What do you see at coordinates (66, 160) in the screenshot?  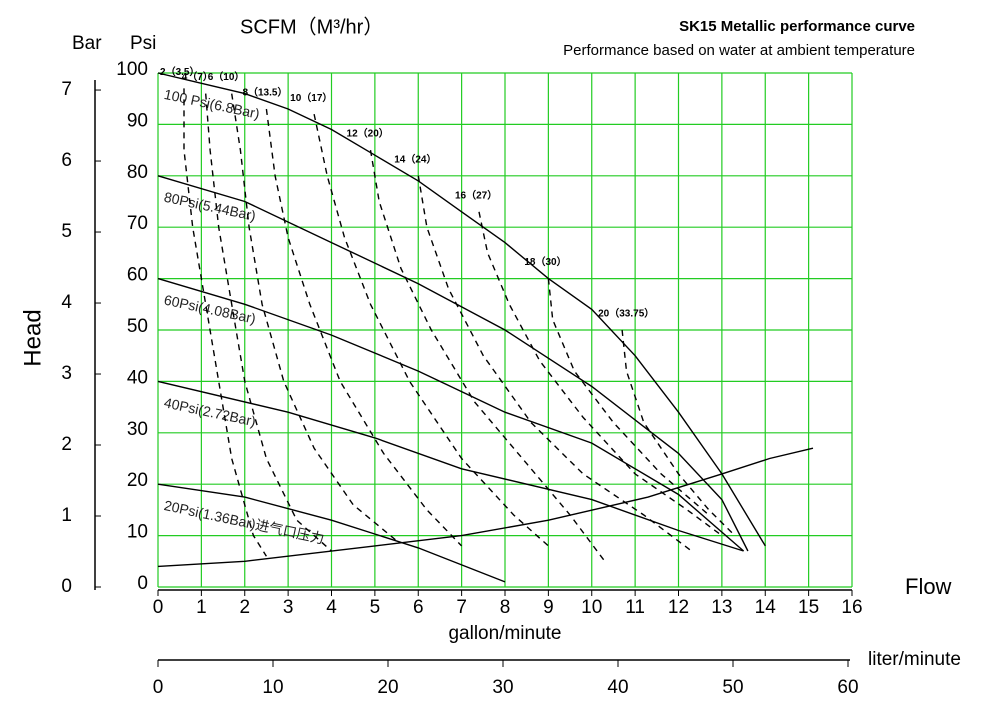 I see `y2-tick-label: 6` at bounding box center [66, 160].